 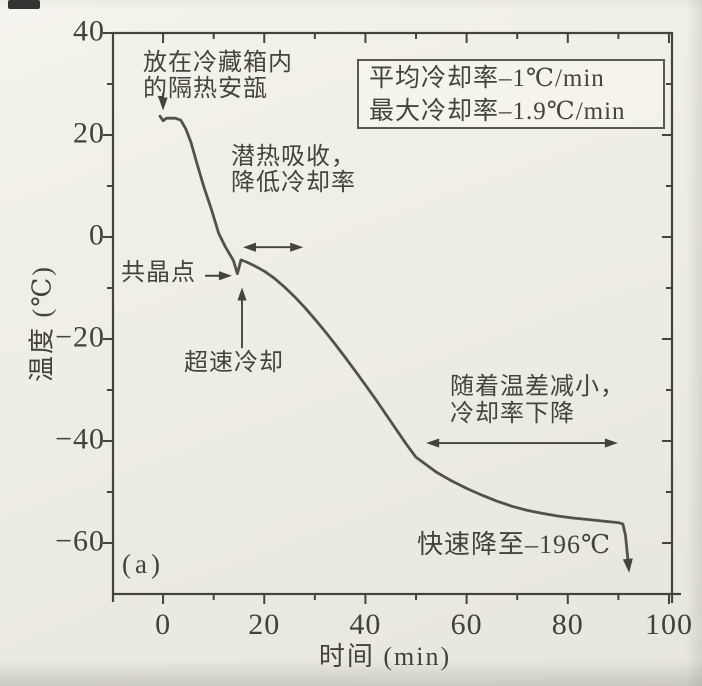 What do you see at coordinates (466, 624) in the screenshot?
I see `x-tick-label: 60` at bounding box center [466, 624].